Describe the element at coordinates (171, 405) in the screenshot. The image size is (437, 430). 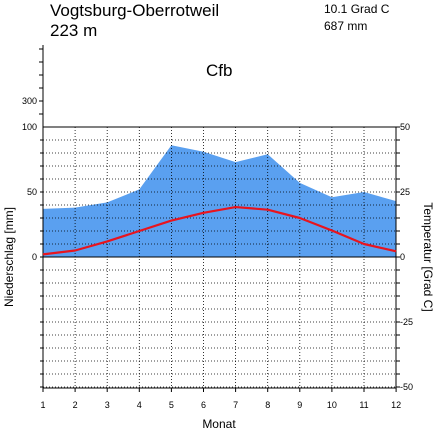
I see `month-tick-label: 5` at that location.